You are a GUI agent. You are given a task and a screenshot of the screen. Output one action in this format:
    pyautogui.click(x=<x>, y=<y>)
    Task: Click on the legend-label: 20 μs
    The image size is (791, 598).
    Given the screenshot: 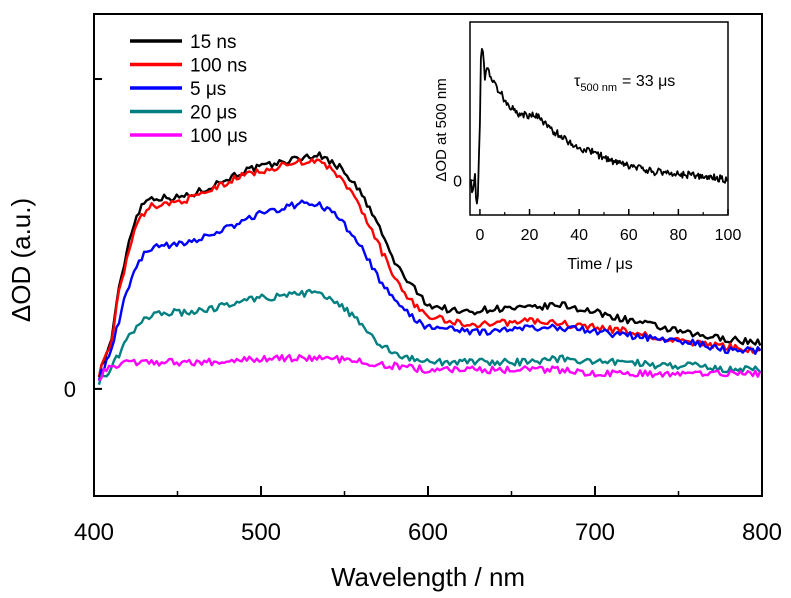 What is the action you would take?
    pyautogui.click(x=213, y=113)
    